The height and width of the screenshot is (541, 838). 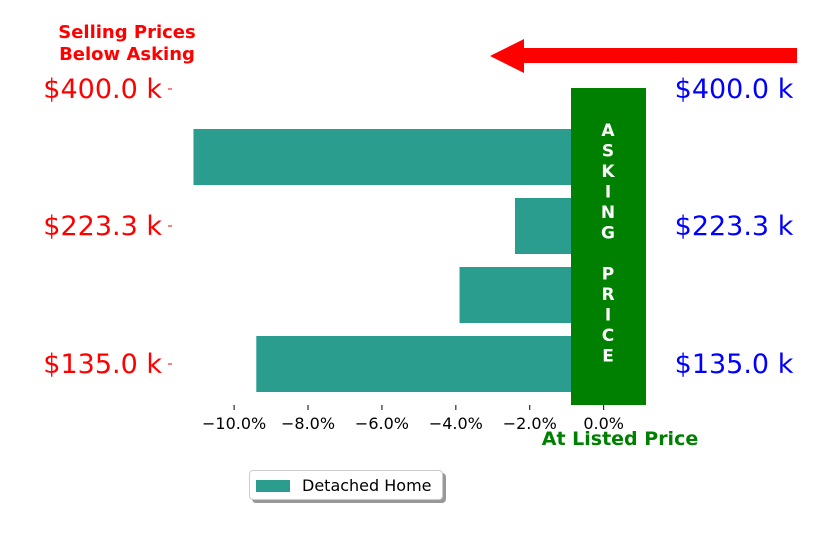 What do you see at coordinates (127, 54) in the screenshot?
I see `top-left-annotation-line2: Below Asking` at bounding box center [127, 54].